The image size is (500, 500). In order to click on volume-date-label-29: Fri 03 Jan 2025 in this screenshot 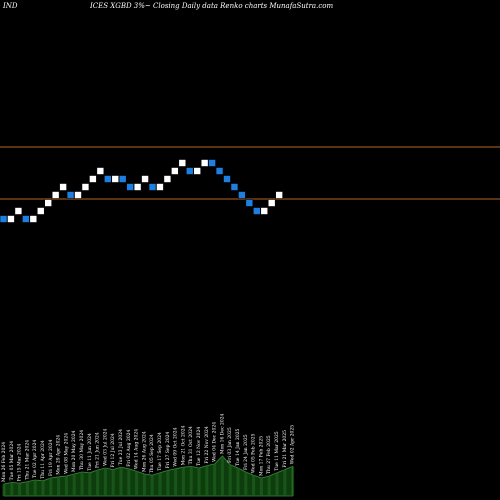, I will do `click(230, 445)`.